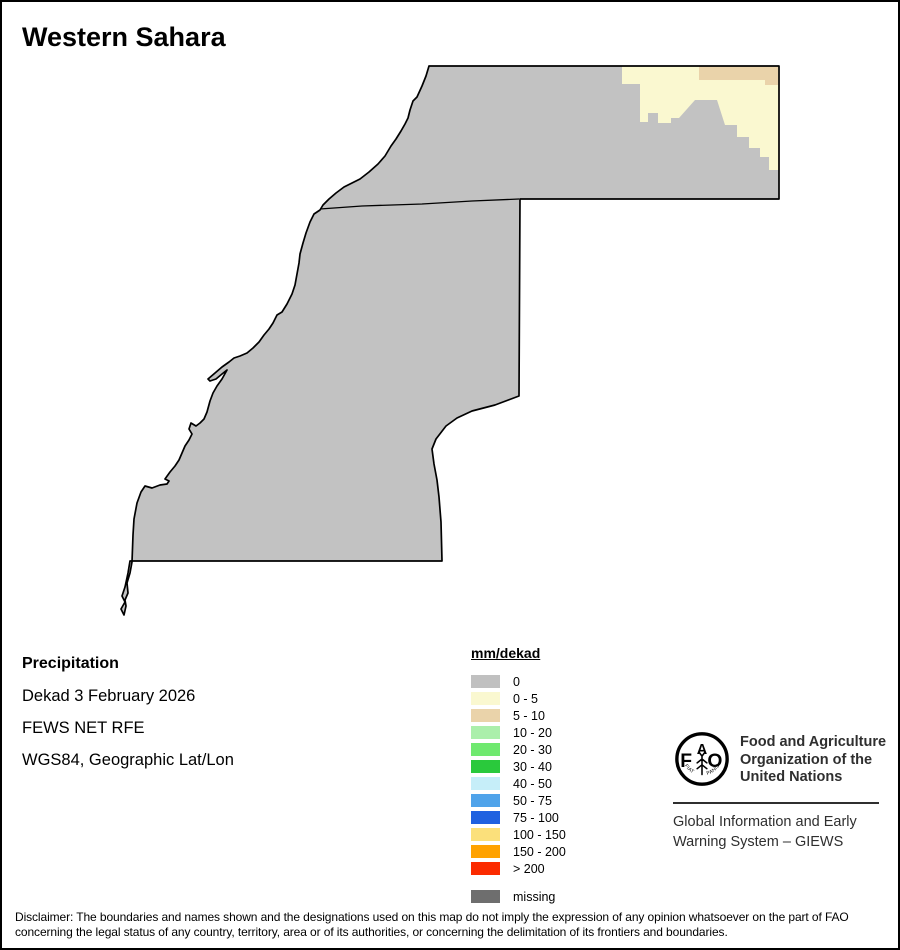  What do you see at coordinates (532, 749) in the screenshot?
I see `legend-label: 20 - 30` at bounding box center [532, 749].